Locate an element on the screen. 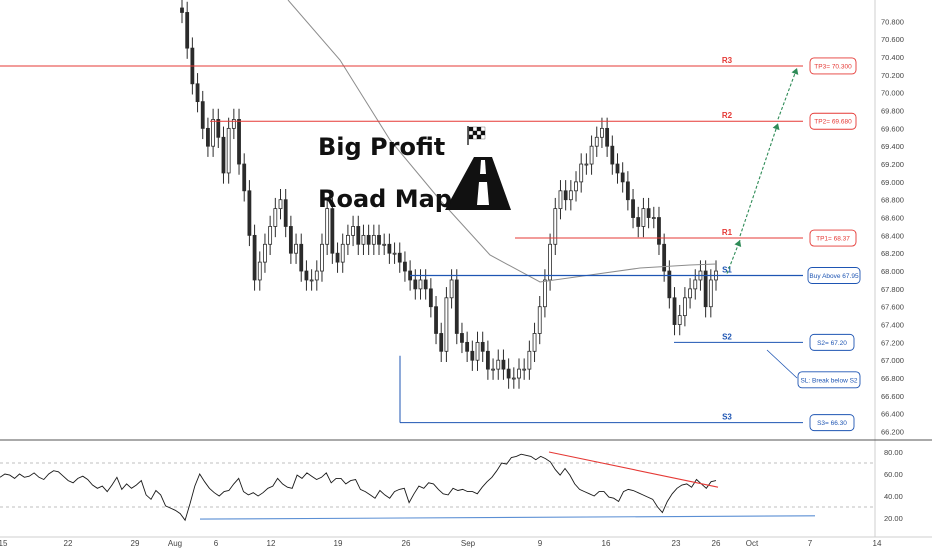 This screenshot has height=555, width=932. price-tick-label: 66.200 is located at coordinates (892, 432).